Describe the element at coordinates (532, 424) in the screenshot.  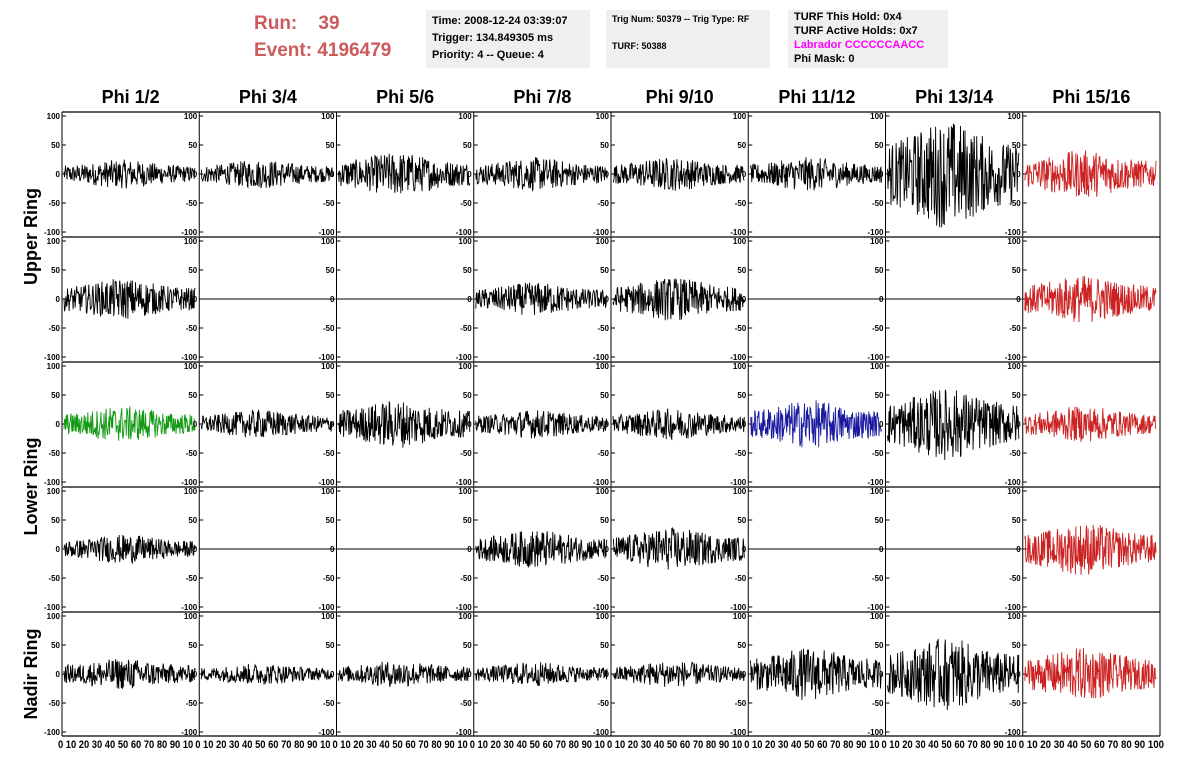
I see `panel-r3-c4: 100 50 0 -50 -100` at that location.